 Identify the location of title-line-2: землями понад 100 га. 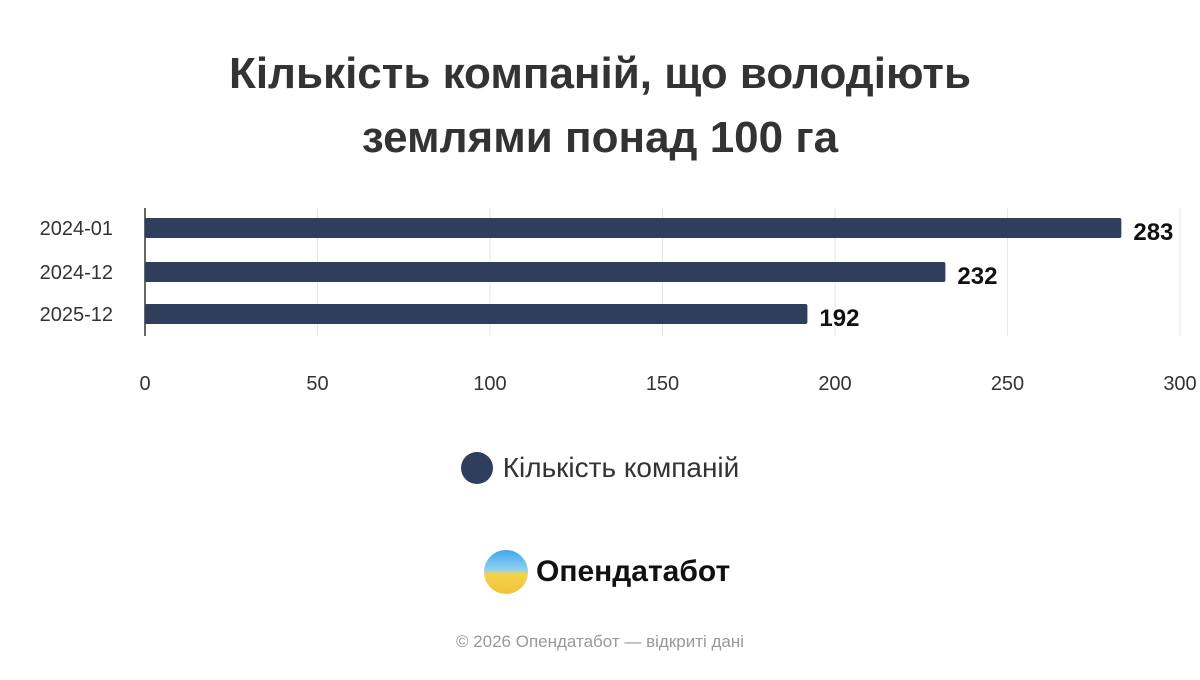
(600, 137).